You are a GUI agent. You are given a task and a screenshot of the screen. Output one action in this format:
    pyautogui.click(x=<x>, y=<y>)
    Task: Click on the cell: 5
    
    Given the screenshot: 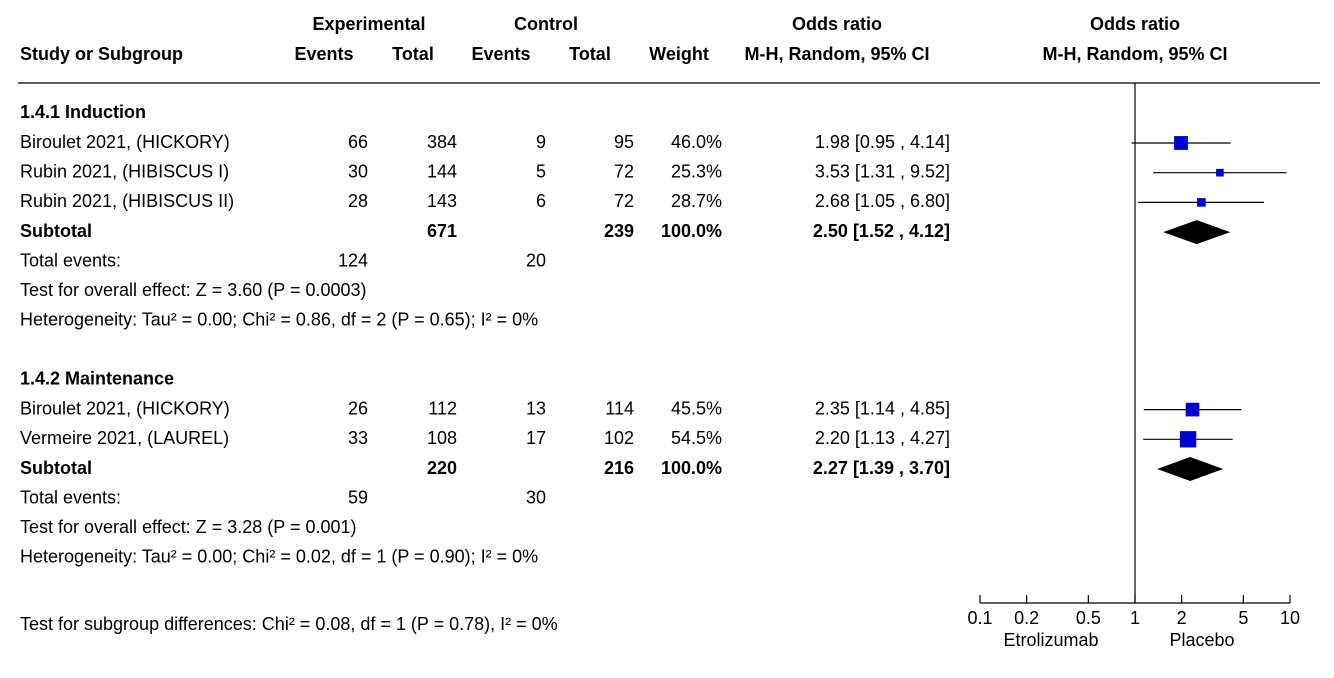 What is the action you would take?
    pyautogui.click(x=541, y=171)
    